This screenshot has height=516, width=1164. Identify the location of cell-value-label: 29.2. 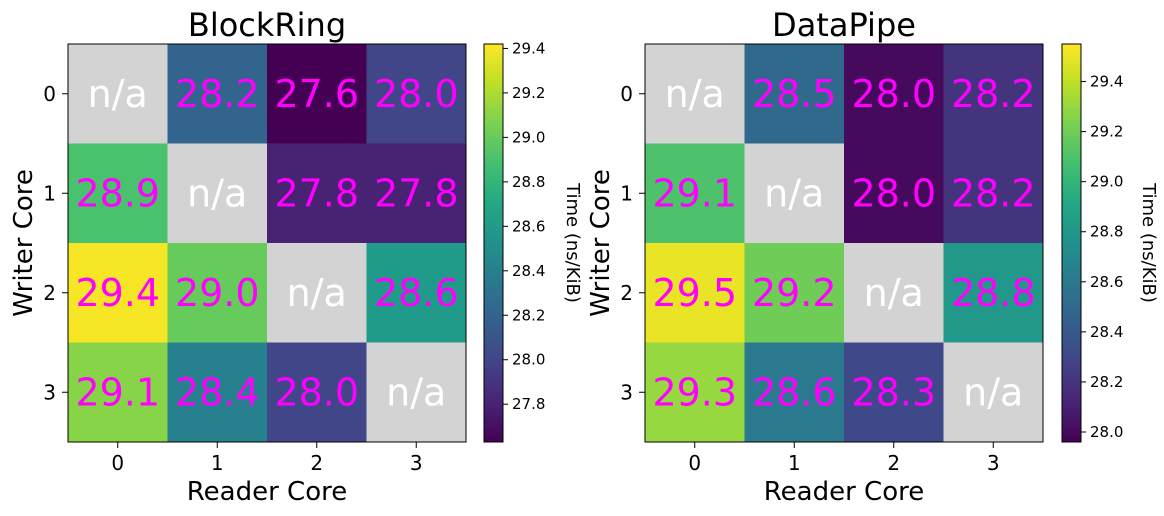
(794, 293).